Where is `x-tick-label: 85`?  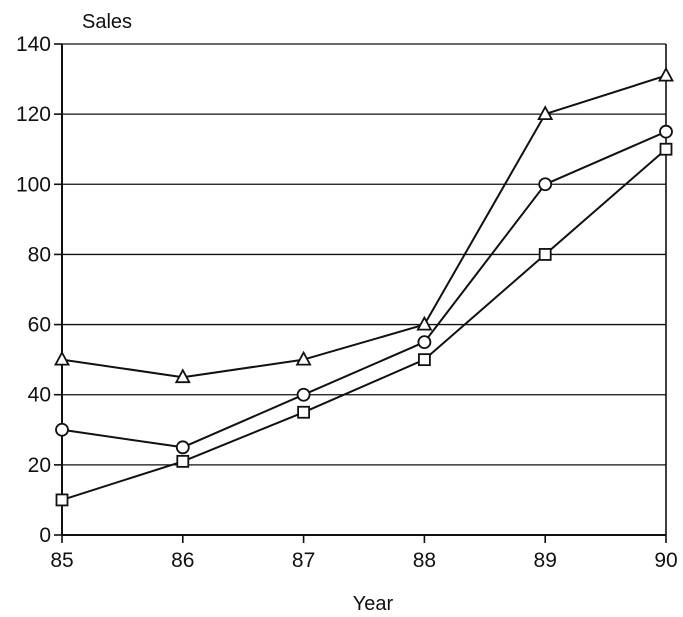
x-tick-label: 85 is located at coordinates (61, 560).